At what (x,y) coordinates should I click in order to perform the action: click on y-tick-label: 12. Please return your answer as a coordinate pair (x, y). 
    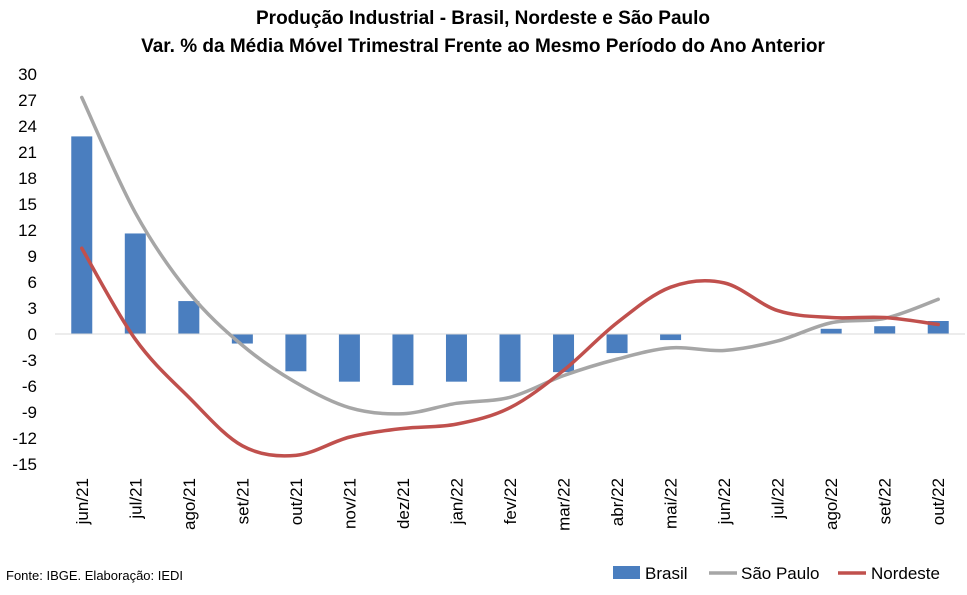
    Looking at the image, I should click on (27, 230).